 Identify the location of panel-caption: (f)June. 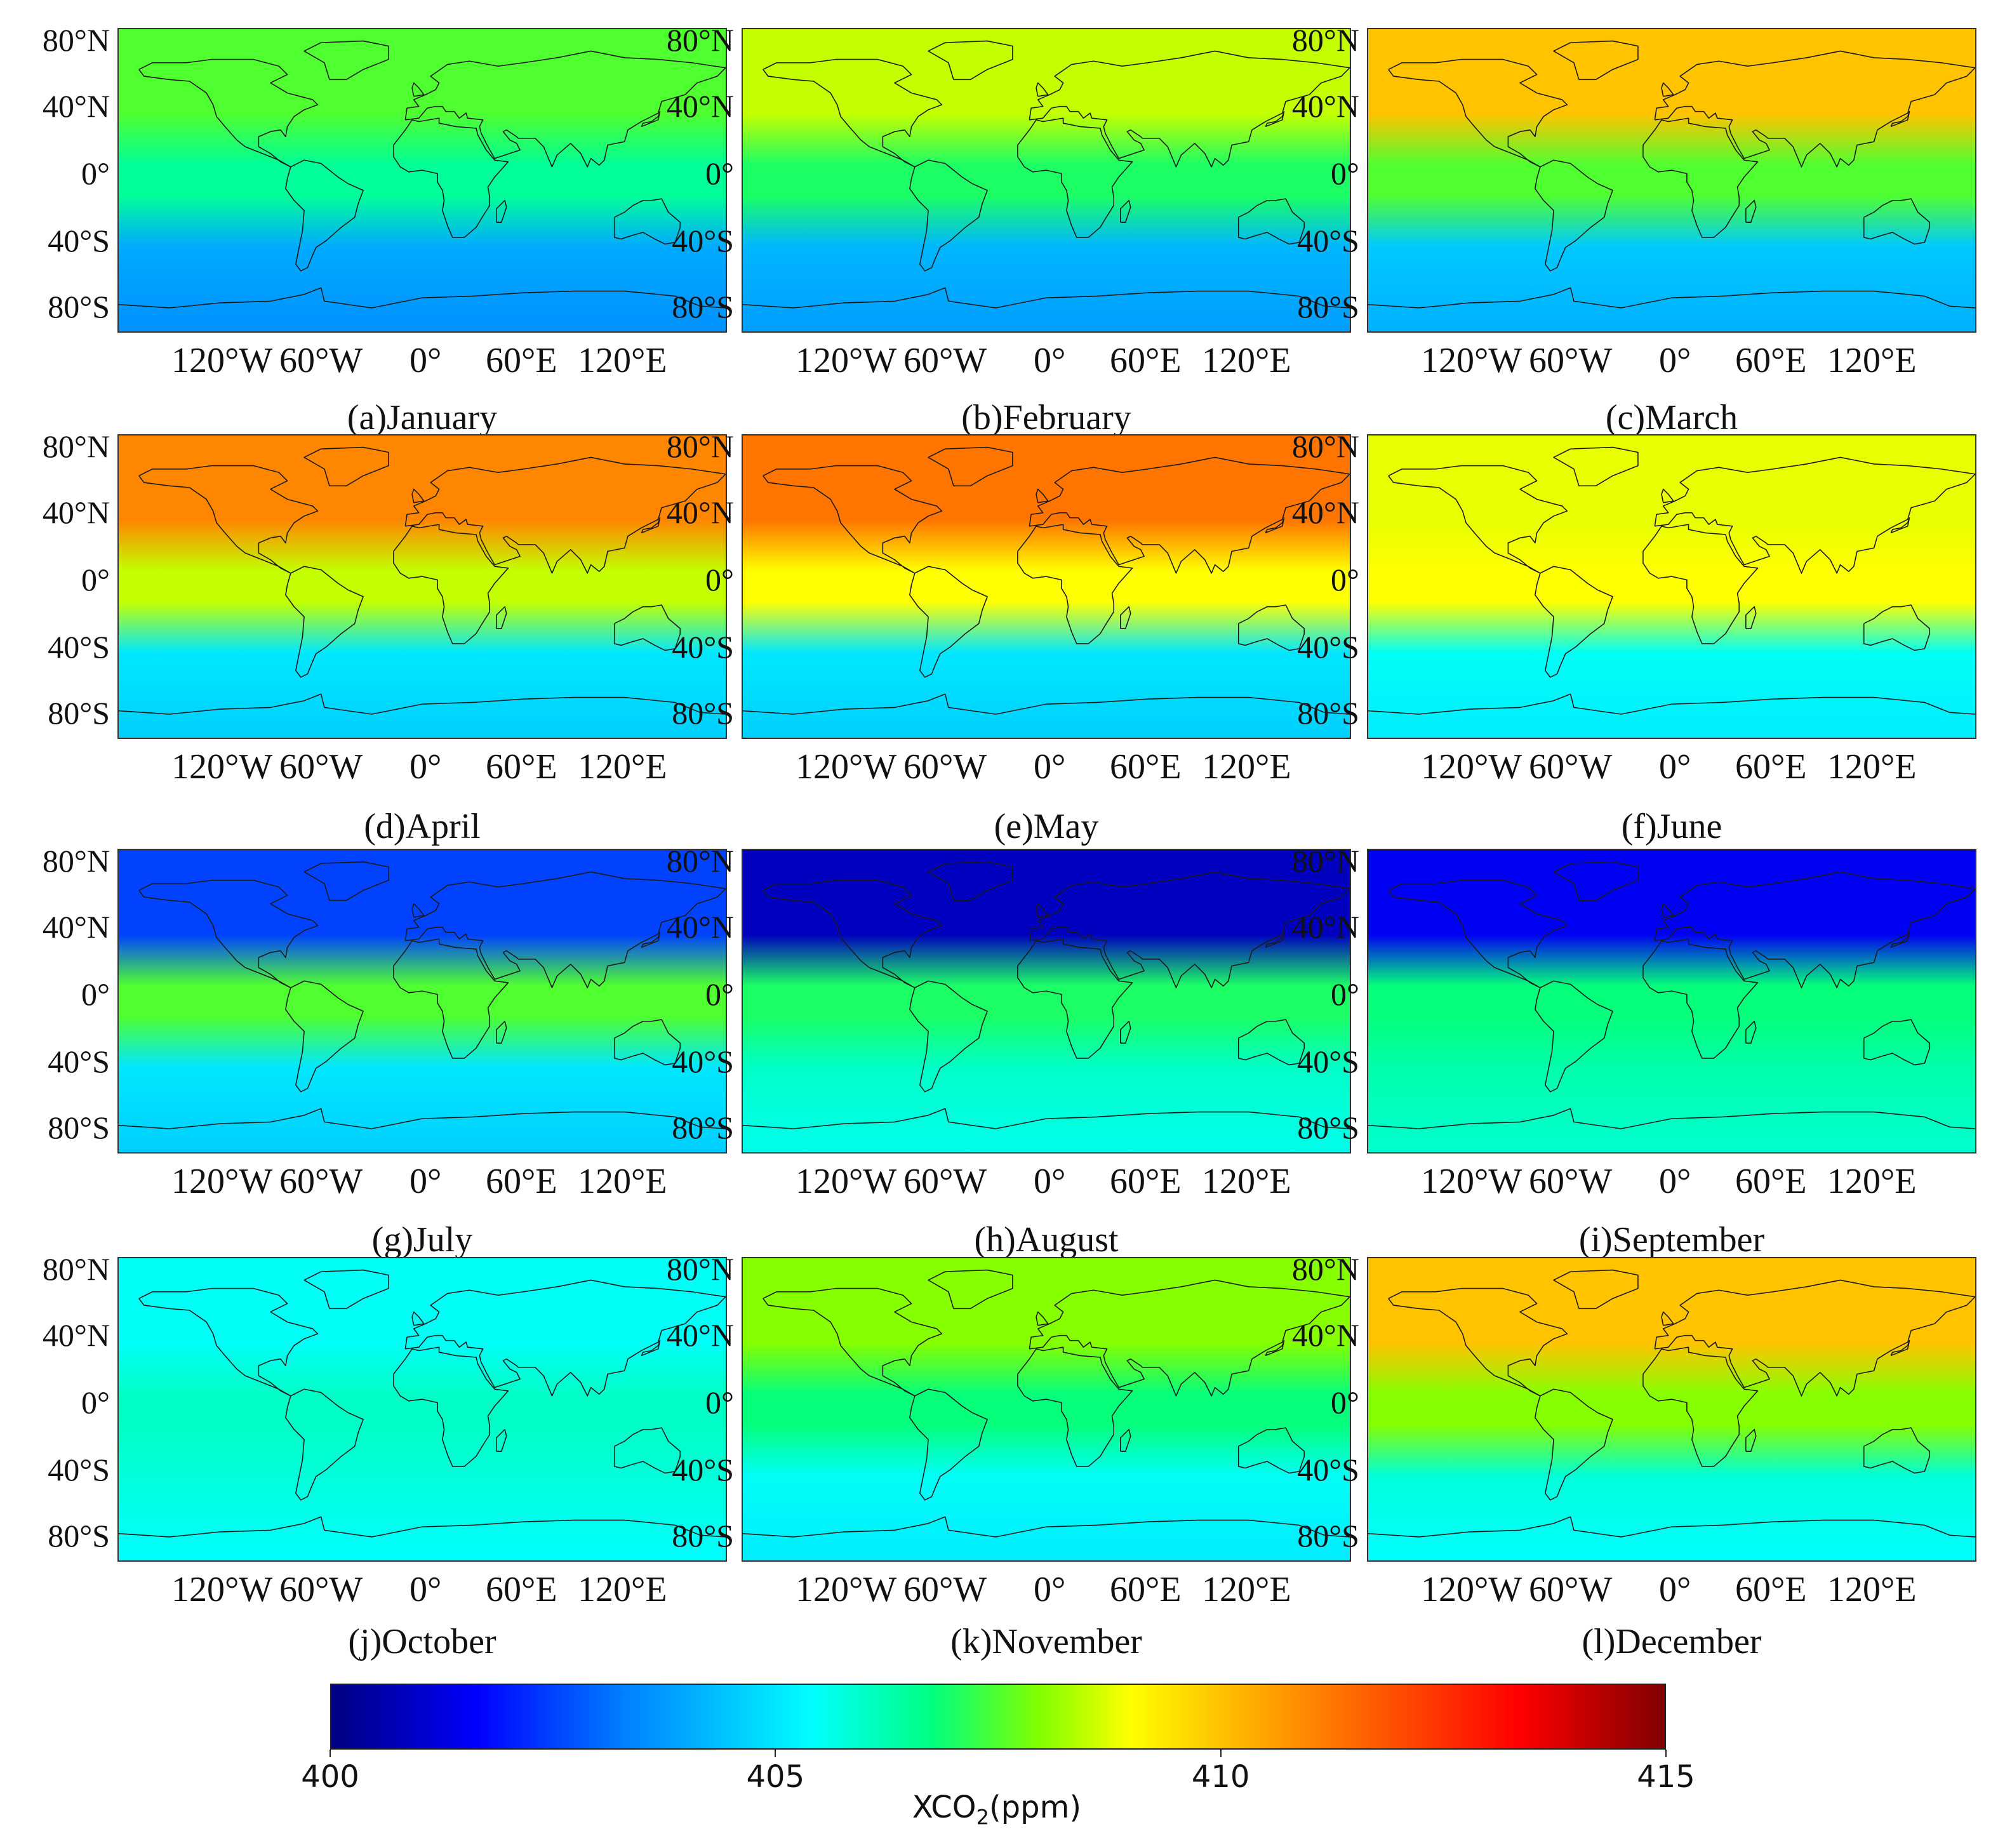
(1672, 827).